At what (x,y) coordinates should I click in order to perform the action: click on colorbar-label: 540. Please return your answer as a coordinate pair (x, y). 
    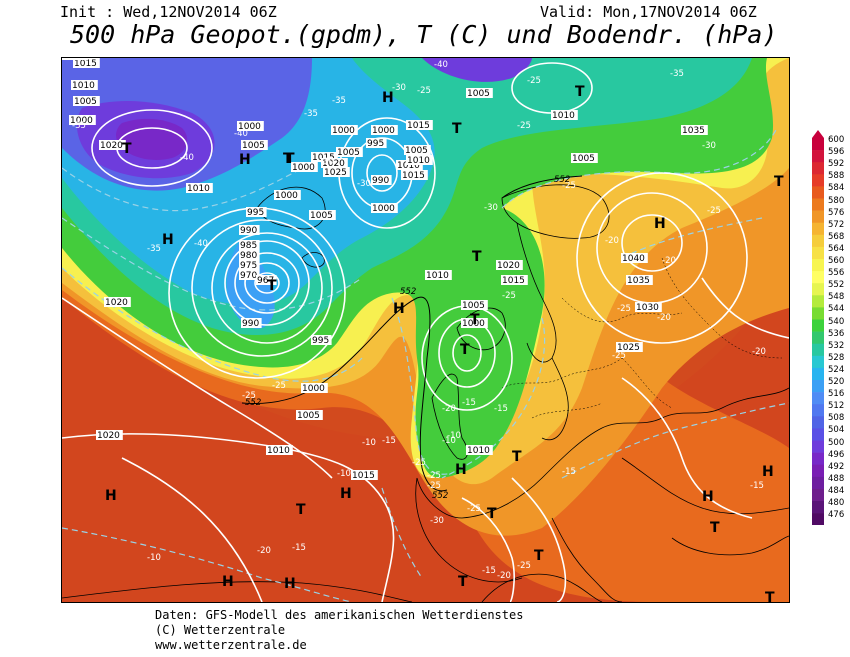
    Looking at the image, I should click on (836, 321).